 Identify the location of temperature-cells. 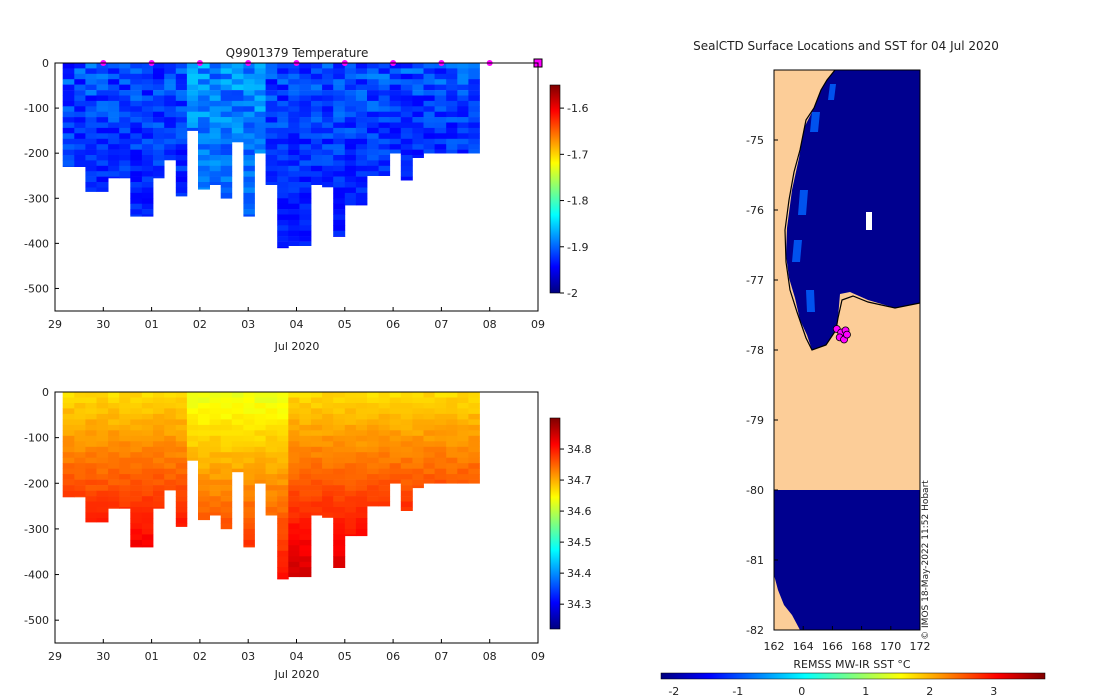
(271, 156).